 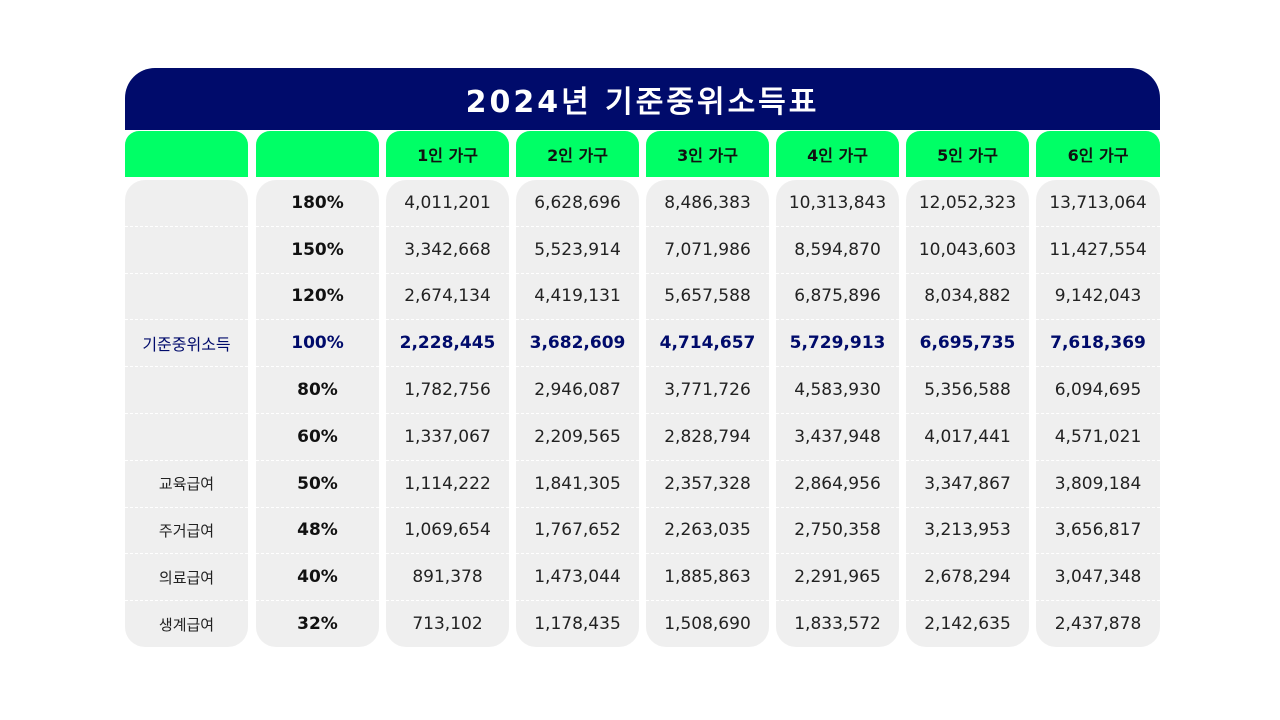 What do you see at coordinates (447, 250) in the screenshot?
I see `value-cell: 3,342,668` at bounding box center [447, 250].